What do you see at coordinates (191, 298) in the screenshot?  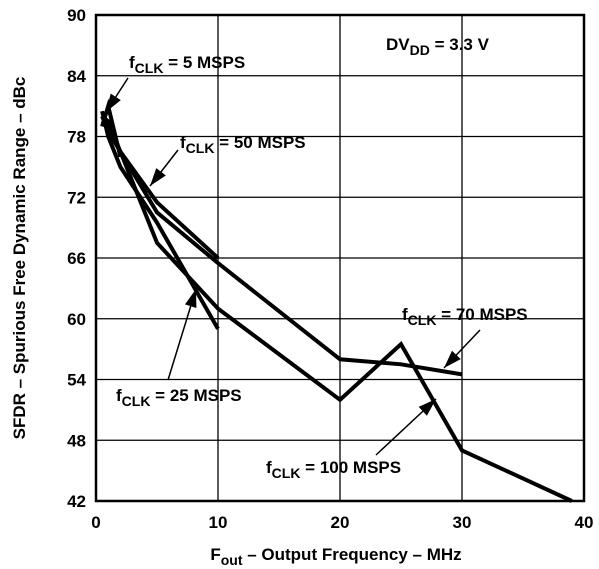 I see `arrowhead-25msps` at bounding box center [191, 298].